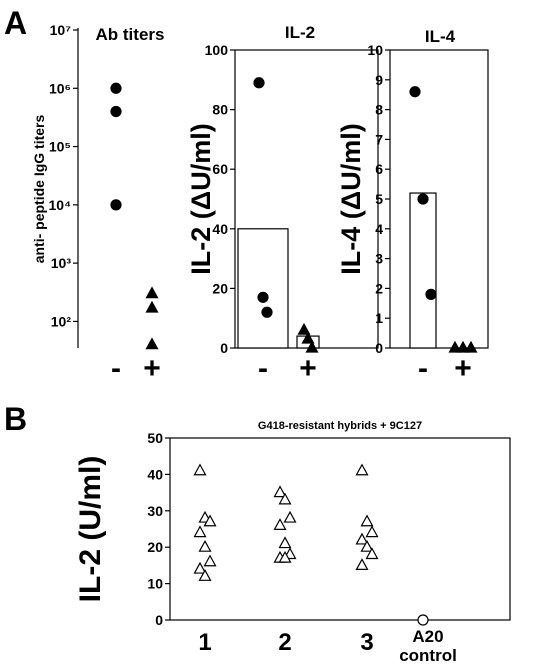  I want to click on y-tick-label: 5, so click(379, 199).